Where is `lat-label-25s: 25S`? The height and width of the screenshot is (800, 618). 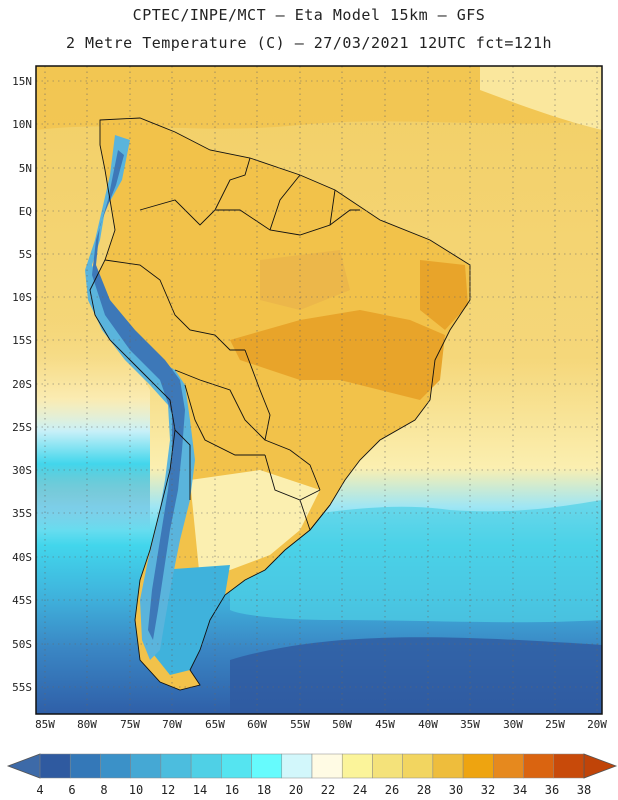 lat-label-25s: 25S is located at coordinates (22, 427).